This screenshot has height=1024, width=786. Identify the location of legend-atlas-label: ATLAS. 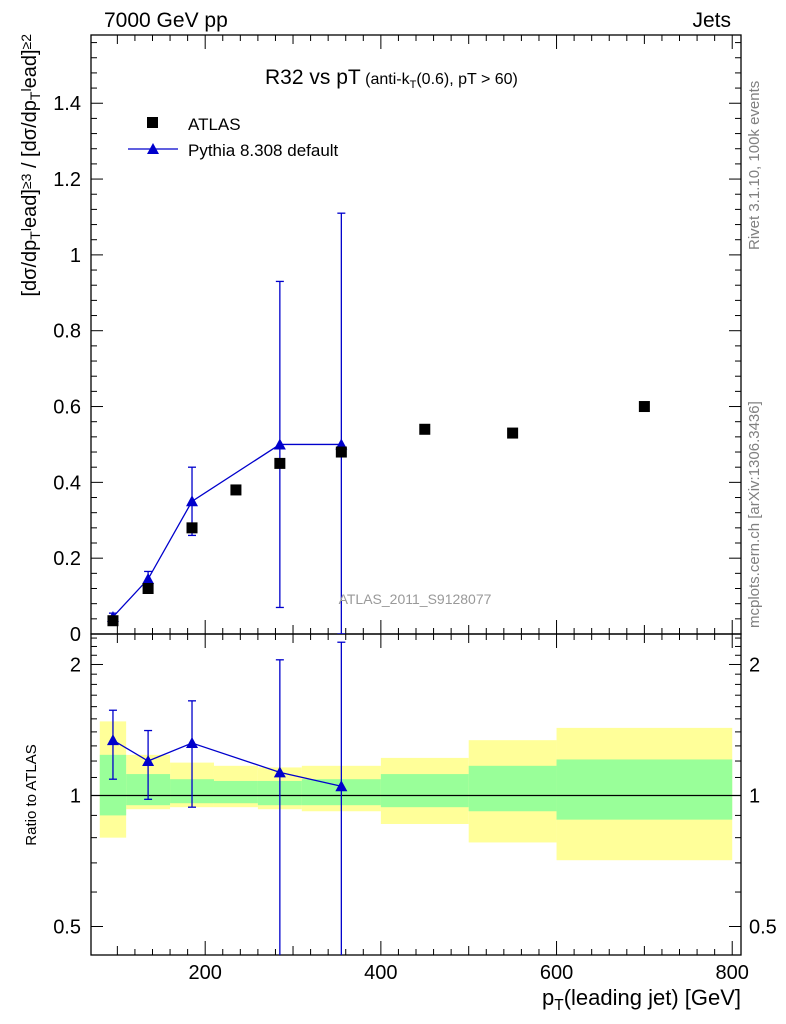
(214, 124).